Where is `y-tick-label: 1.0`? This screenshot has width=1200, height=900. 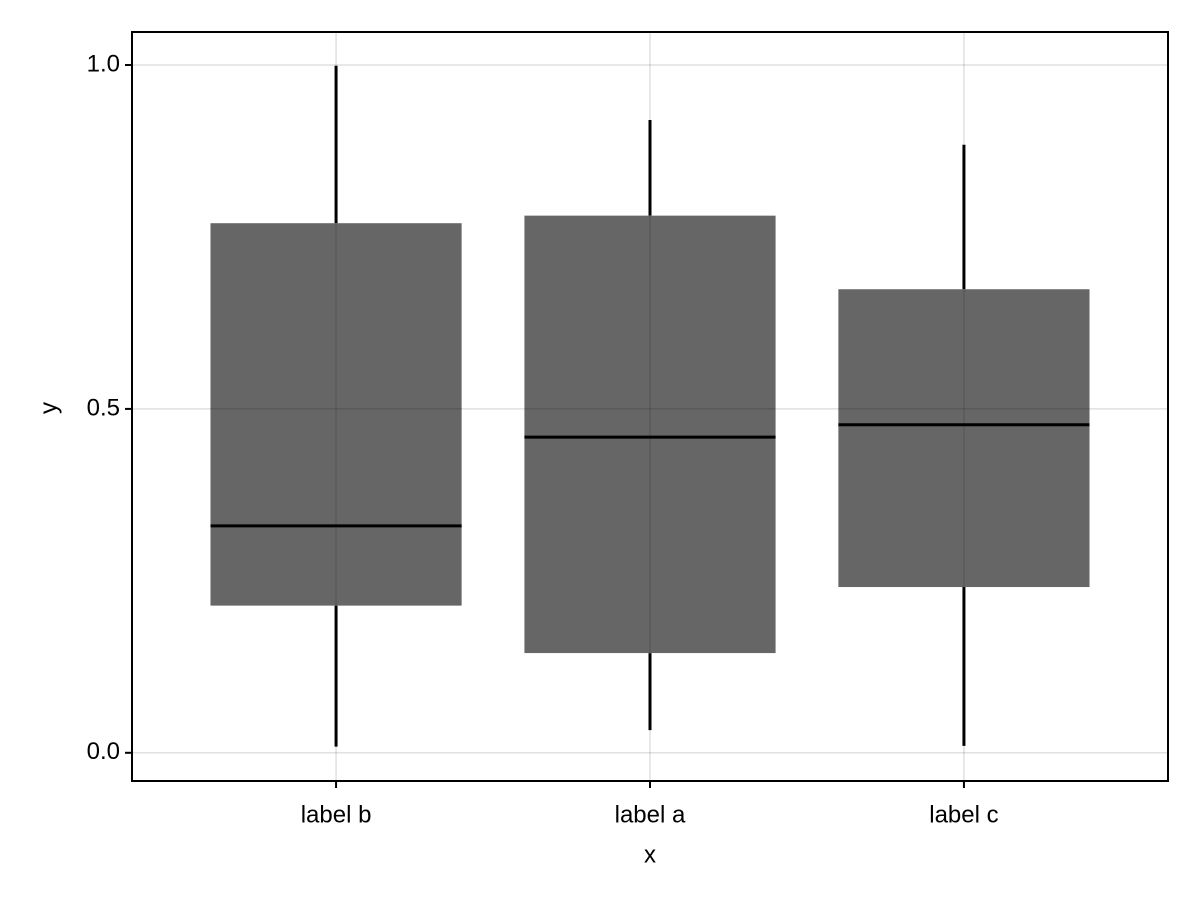 y-tick-label: 1.0 is located at coordinates (103, 63).